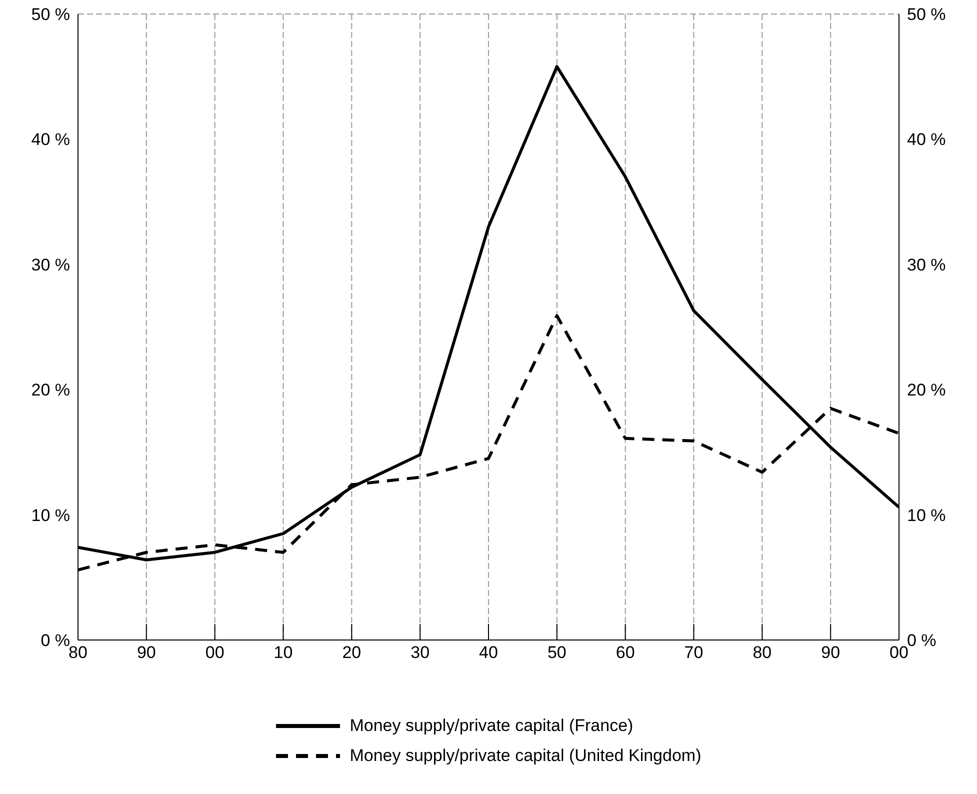 This screenshot has width=977, height=794. I want to click on x-tick-label: 70, so click(694, 652).